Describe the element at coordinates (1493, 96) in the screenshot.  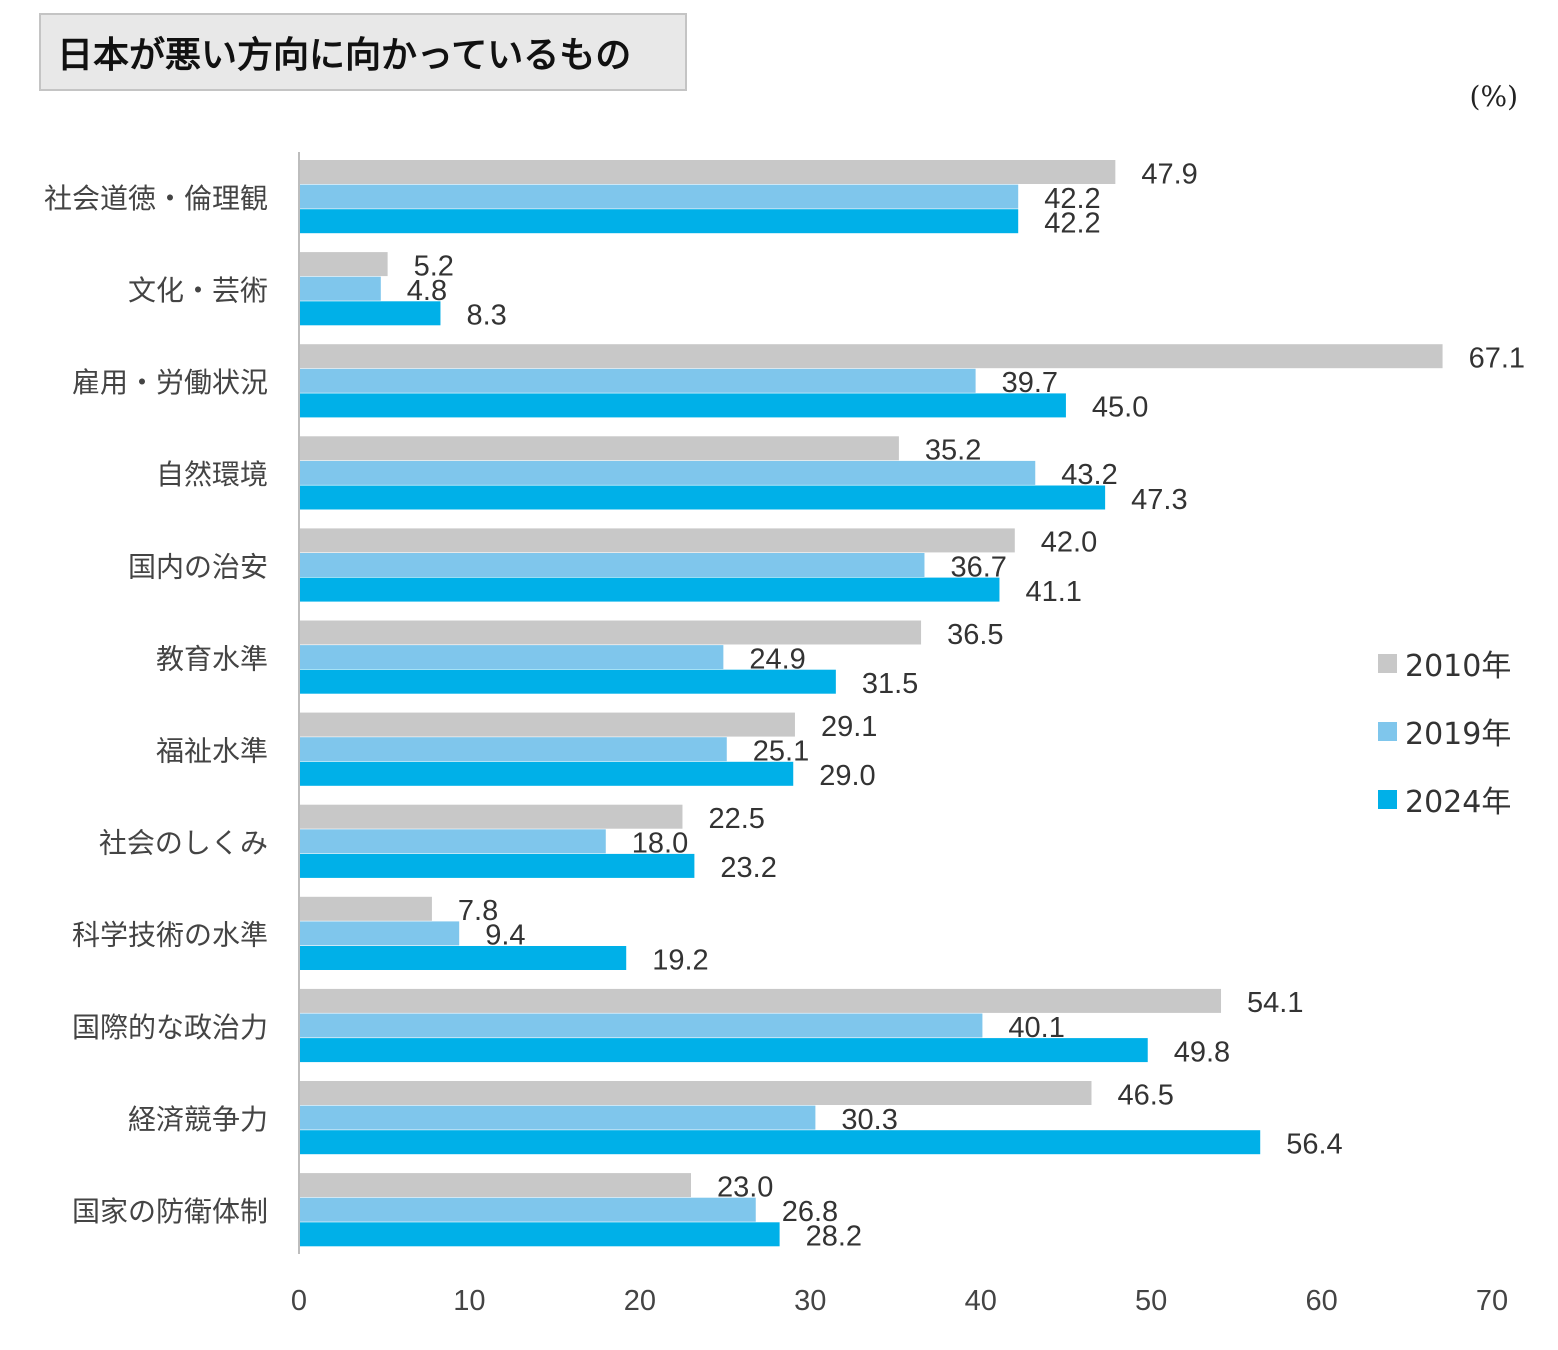
I see `unit-label: (%)` at that location.